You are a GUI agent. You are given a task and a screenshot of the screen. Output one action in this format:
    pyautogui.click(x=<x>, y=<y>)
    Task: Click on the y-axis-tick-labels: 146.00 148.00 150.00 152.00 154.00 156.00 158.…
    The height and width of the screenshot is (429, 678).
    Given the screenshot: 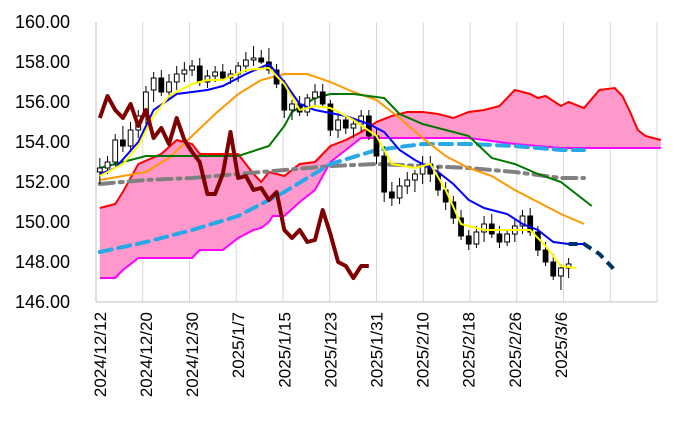 What is the action you would take?
    pyautogui.click(x=42, y=162)
    